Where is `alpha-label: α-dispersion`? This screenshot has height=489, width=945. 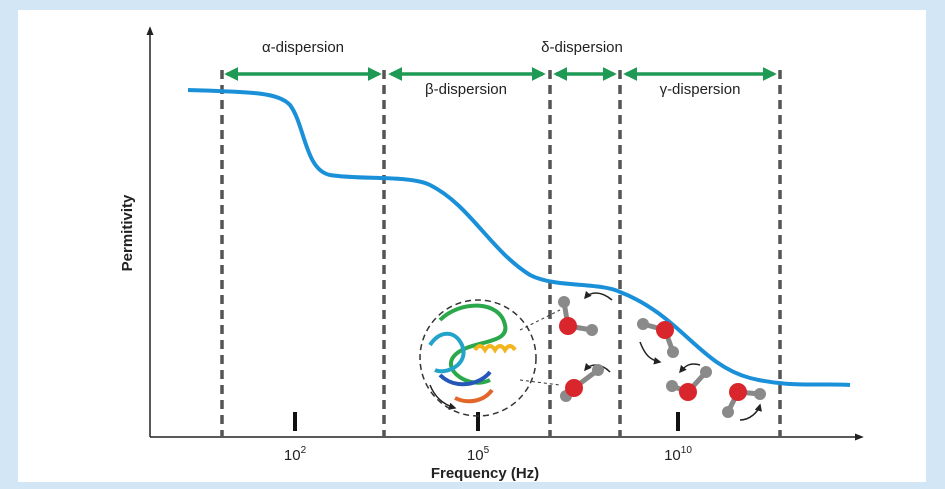 alpha-label: α-dispersion is located at coordinates (303, 47).